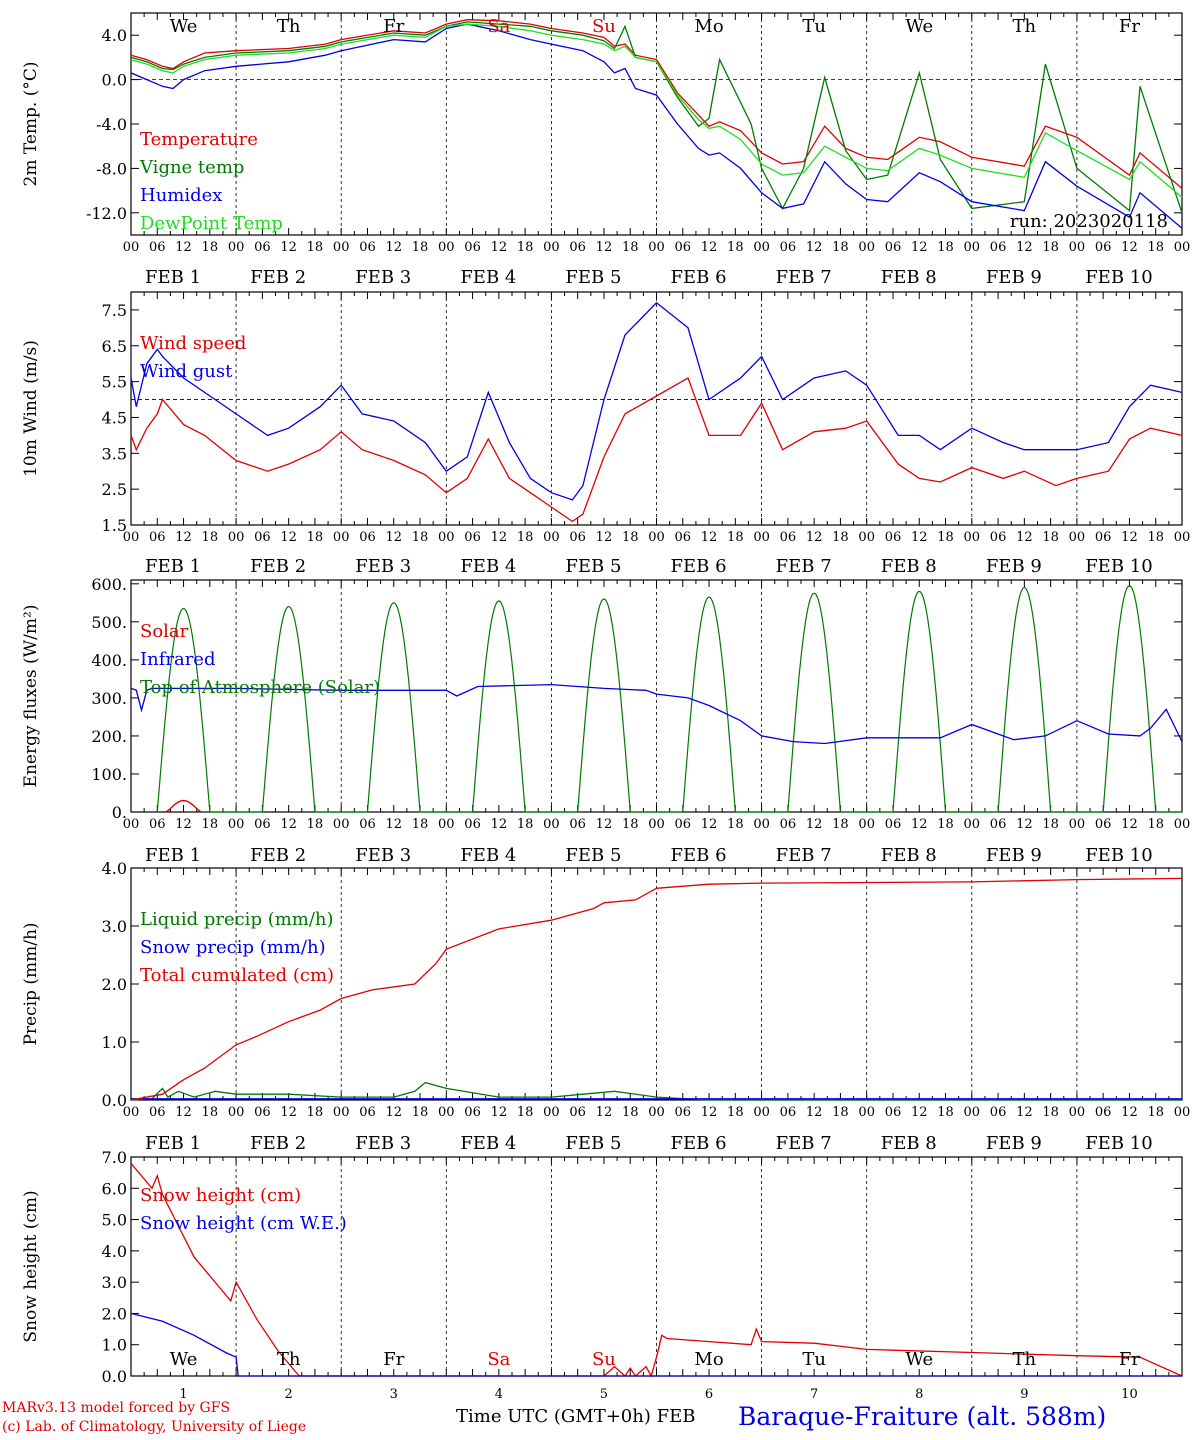  Describe the element at coordinates (394, 1394) in the screenshot. I see `day-number-label: 3` at that location.